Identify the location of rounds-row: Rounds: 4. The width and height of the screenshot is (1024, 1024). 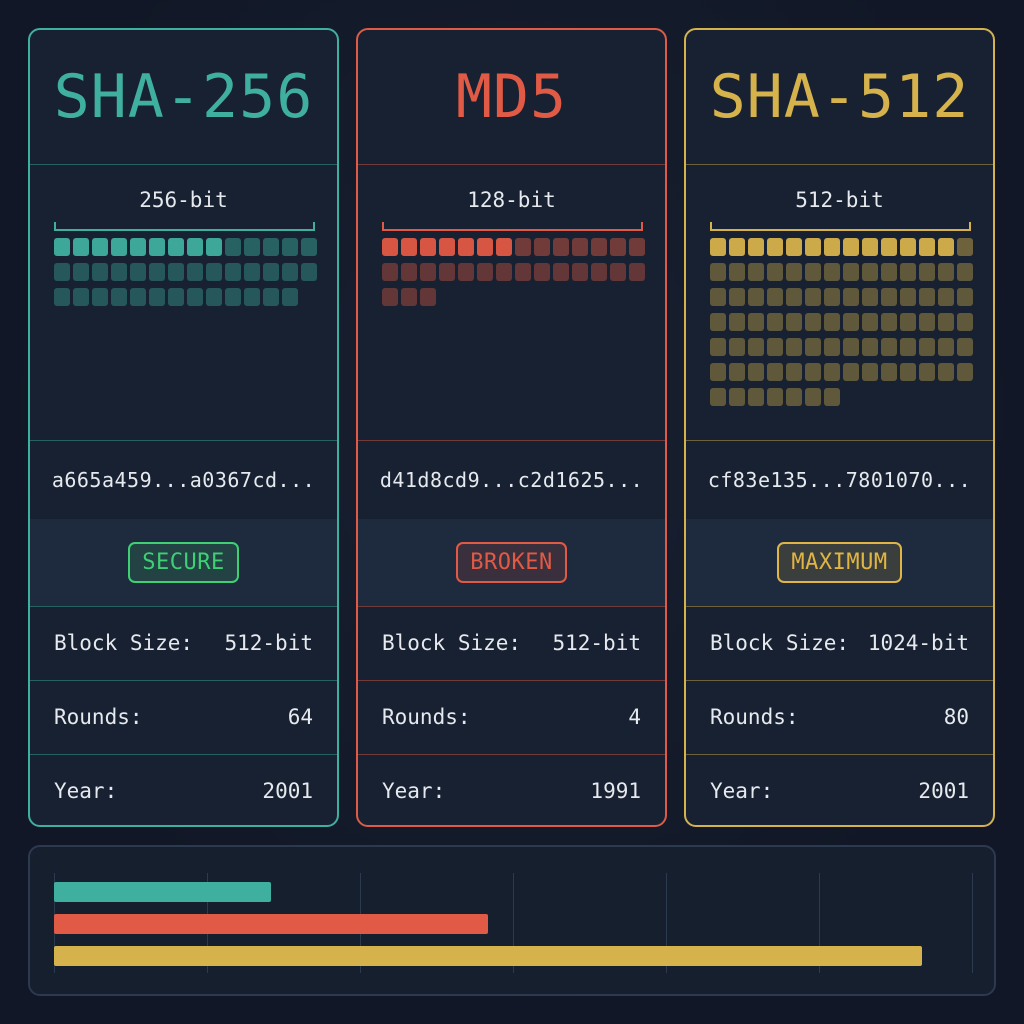
(511, 717).